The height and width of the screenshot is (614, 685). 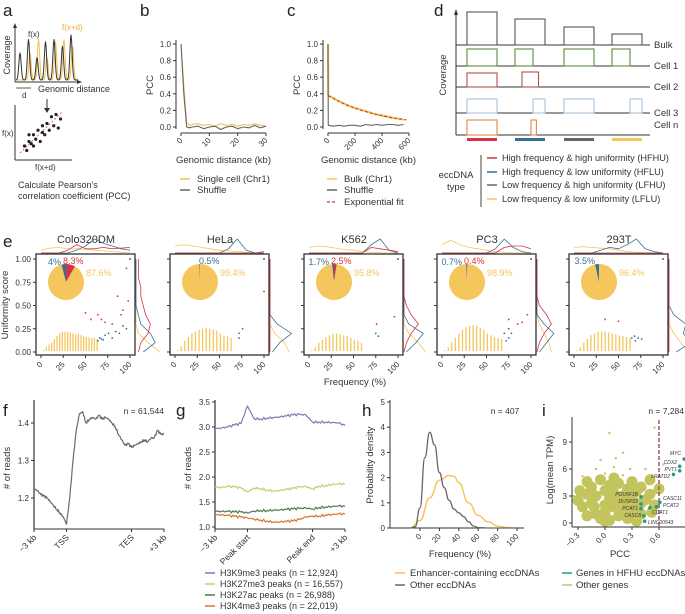 I want to click on y-tick-label: 1.4, so click(x=24, y=423).